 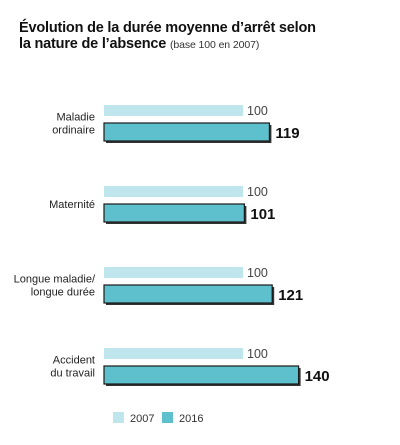 I want to click on value-label-2016: 140, so click(x=317, y=376).